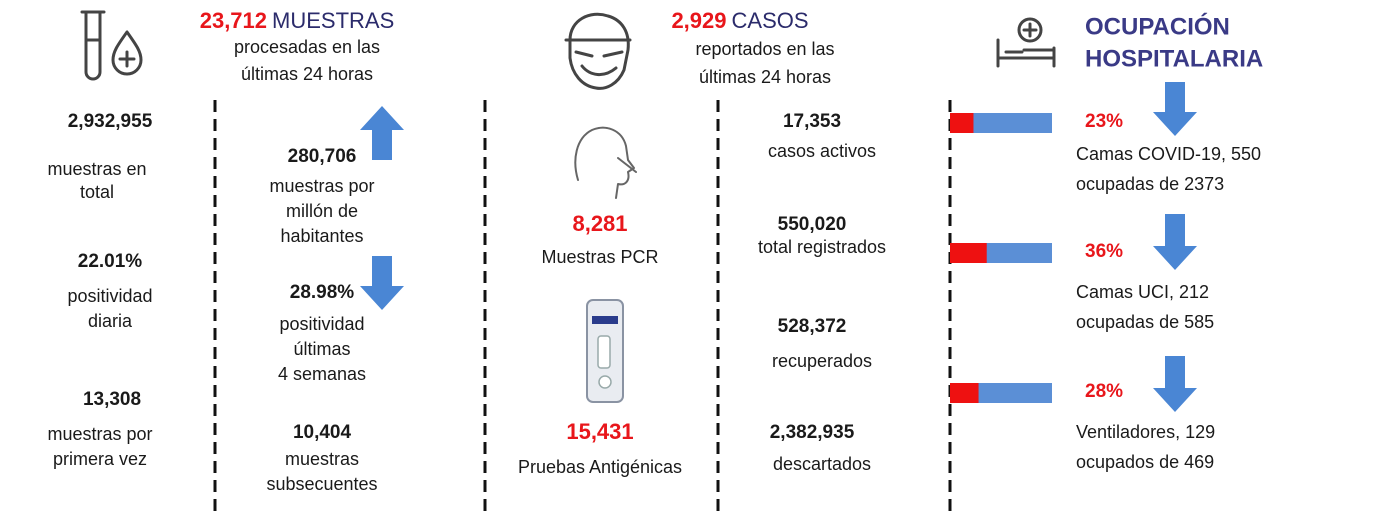 This screenshot has width=1383, height=516. I want to click on cases-headline: 2,929 CASOS, so click(739, 20).